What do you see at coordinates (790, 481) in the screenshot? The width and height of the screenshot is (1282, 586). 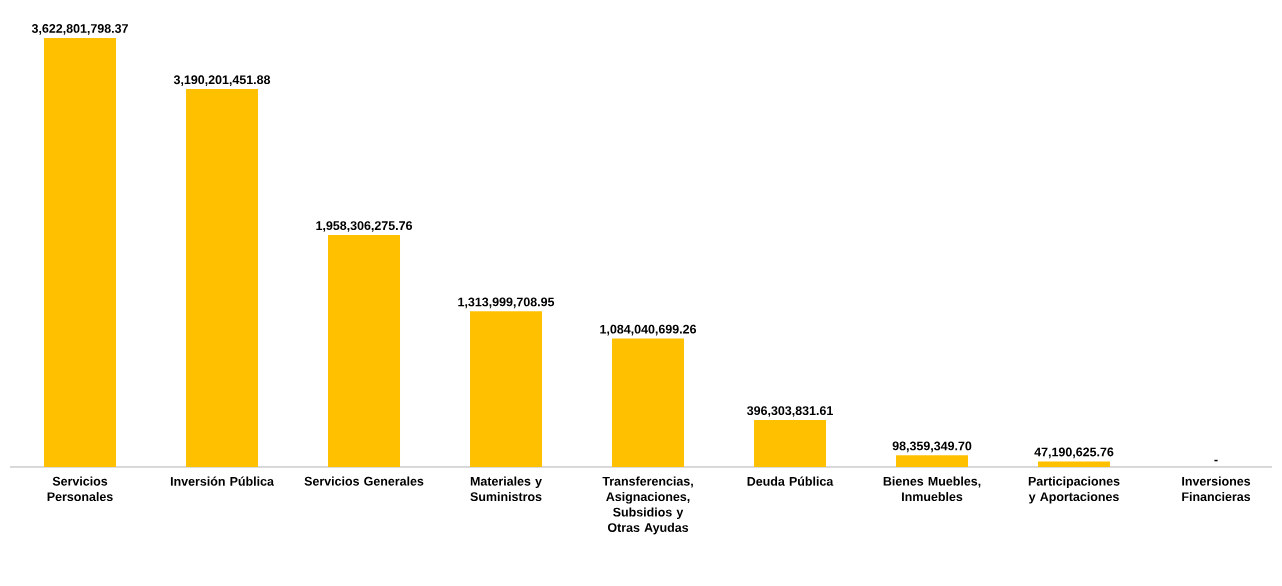 I see `x-tick-label: Deuda Pública` at bounding box center [790, 481].